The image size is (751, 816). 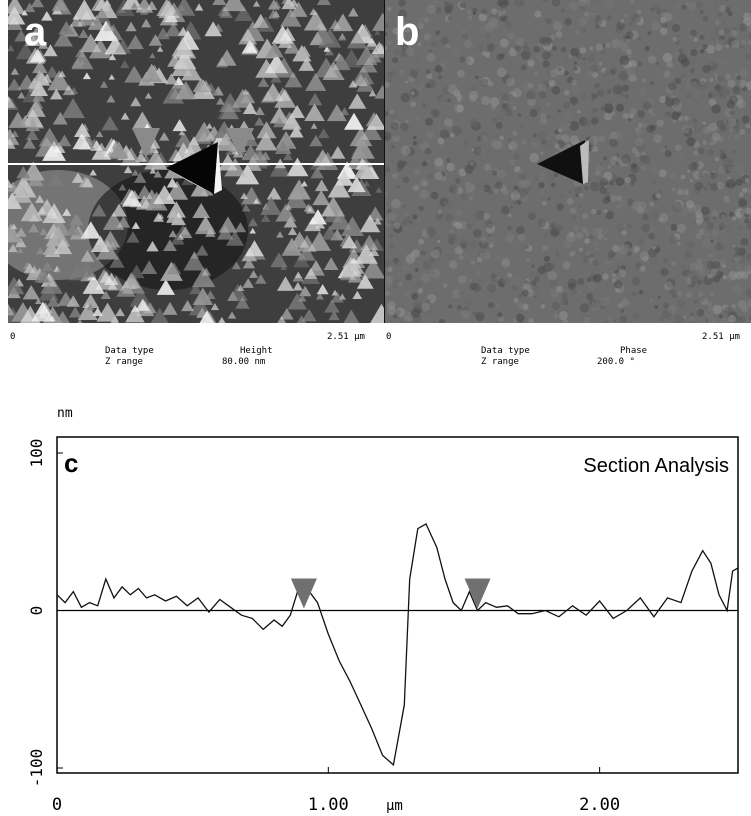 What do you see at coordinates (500, 362) in the screenshot?
I see `panel-b-z-range-label: Z range` at bounding box center [500, 362].